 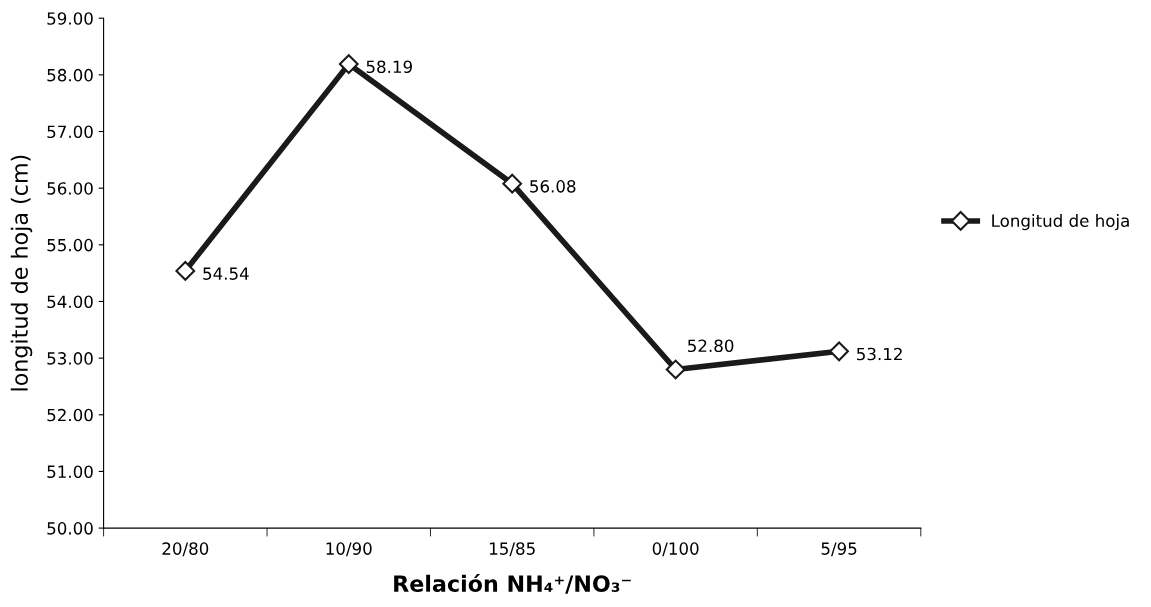 What do you see at coordinates (1060, 222) in the screenshot?
I see `legend-label: Longitud de hoja` at bounding box center [1060, 222].